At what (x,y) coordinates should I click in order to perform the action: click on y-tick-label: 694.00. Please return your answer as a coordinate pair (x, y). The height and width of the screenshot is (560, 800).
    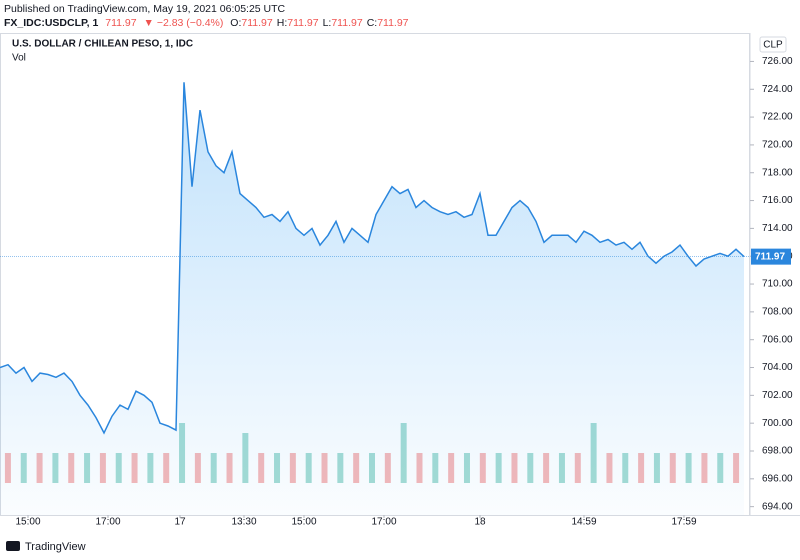
    Looking at the image, I should click on (777, 506).